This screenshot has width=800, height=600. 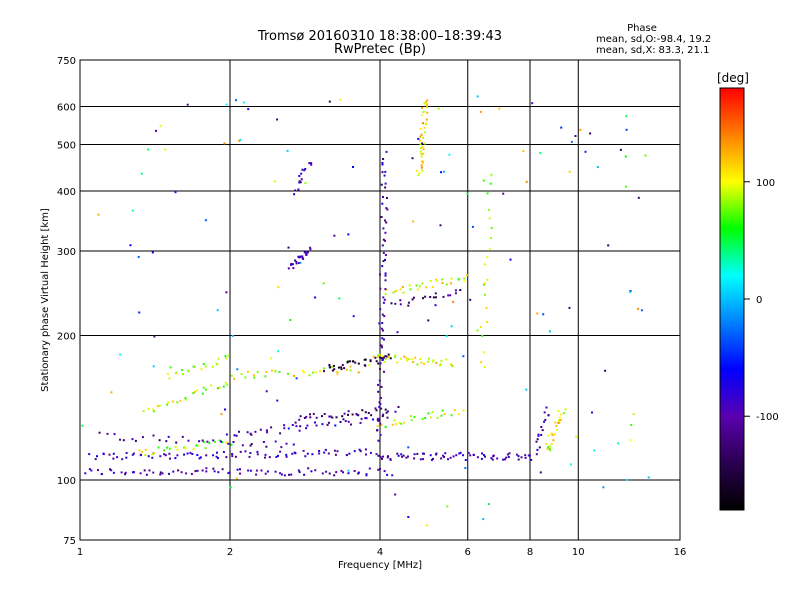 I want to click on x-axis-label: Frequency [MHz], so click(x=380, y=565).